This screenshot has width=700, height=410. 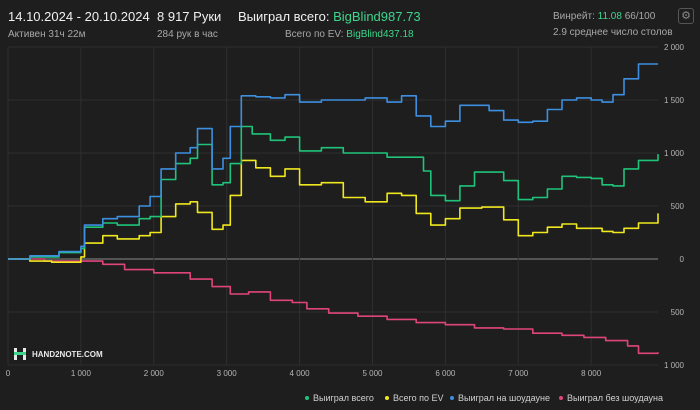 I want to click on y-axis-ticks: 2 000 1 500 1 000 500 0 500 1 000, so click(x=674, y=206).